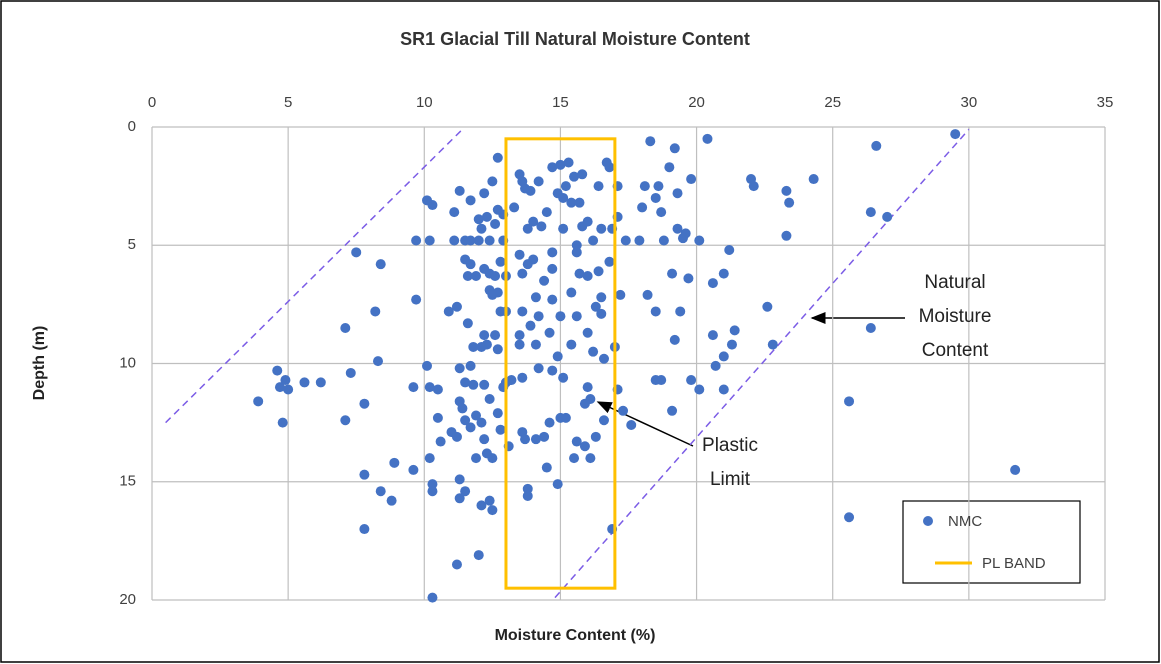  I want to click on y-axis-label: Depth (m), so click(39, 363).